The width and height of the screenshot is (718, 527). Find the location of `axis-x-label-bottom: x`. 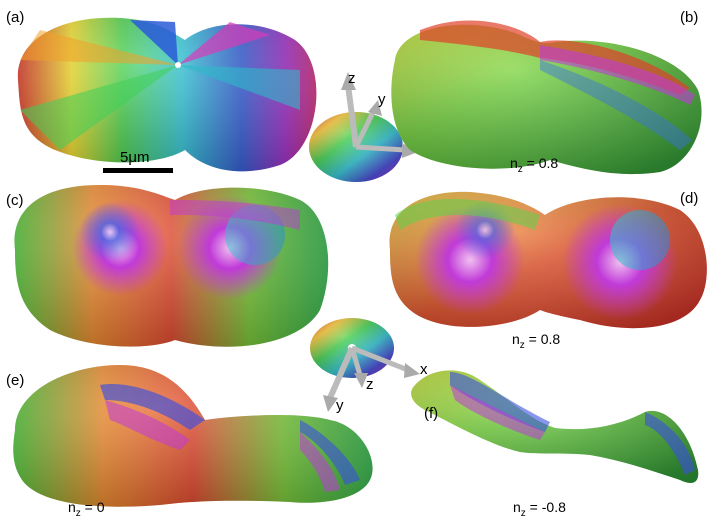

axis-x-label-bottom: x is located at coordinates (424, 369).